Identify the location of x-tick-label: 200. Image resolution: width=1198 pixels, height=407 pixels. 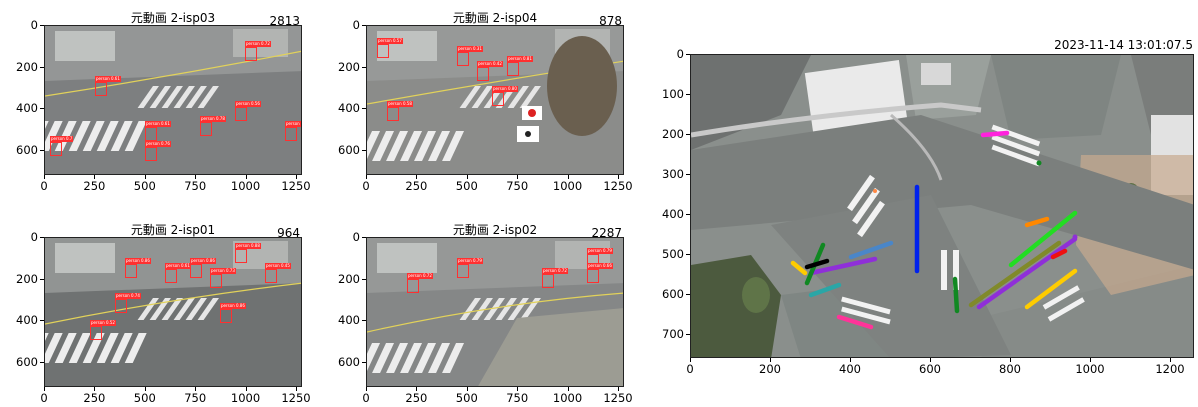
(770, 369).